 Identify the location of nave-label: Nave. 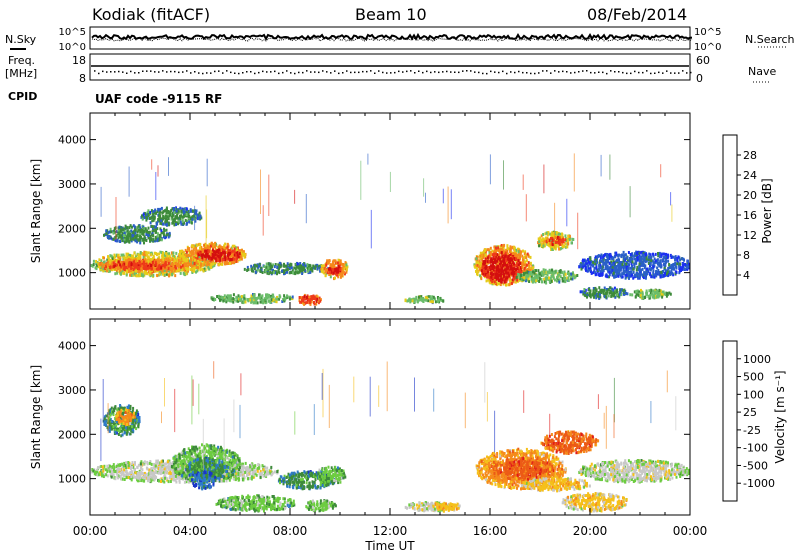
(762, 71).